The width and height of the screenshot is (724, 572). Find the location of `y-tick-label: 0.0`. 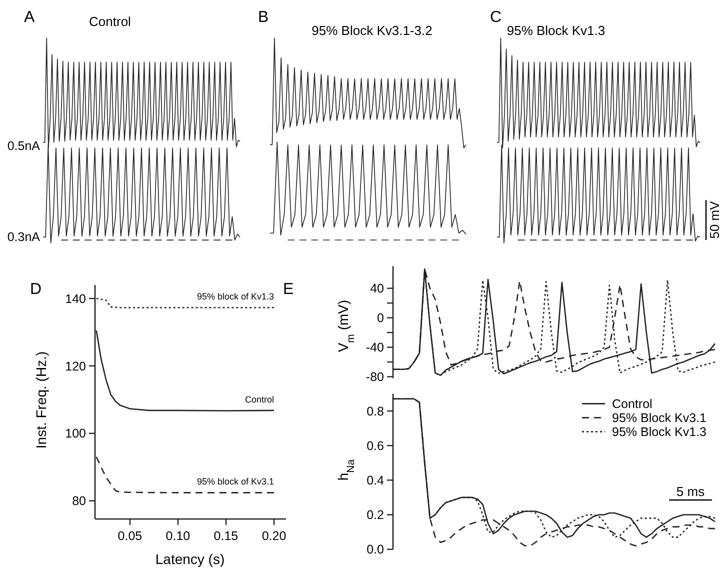

y-tick-label: 0.0 is located at coordinates (375, 549).